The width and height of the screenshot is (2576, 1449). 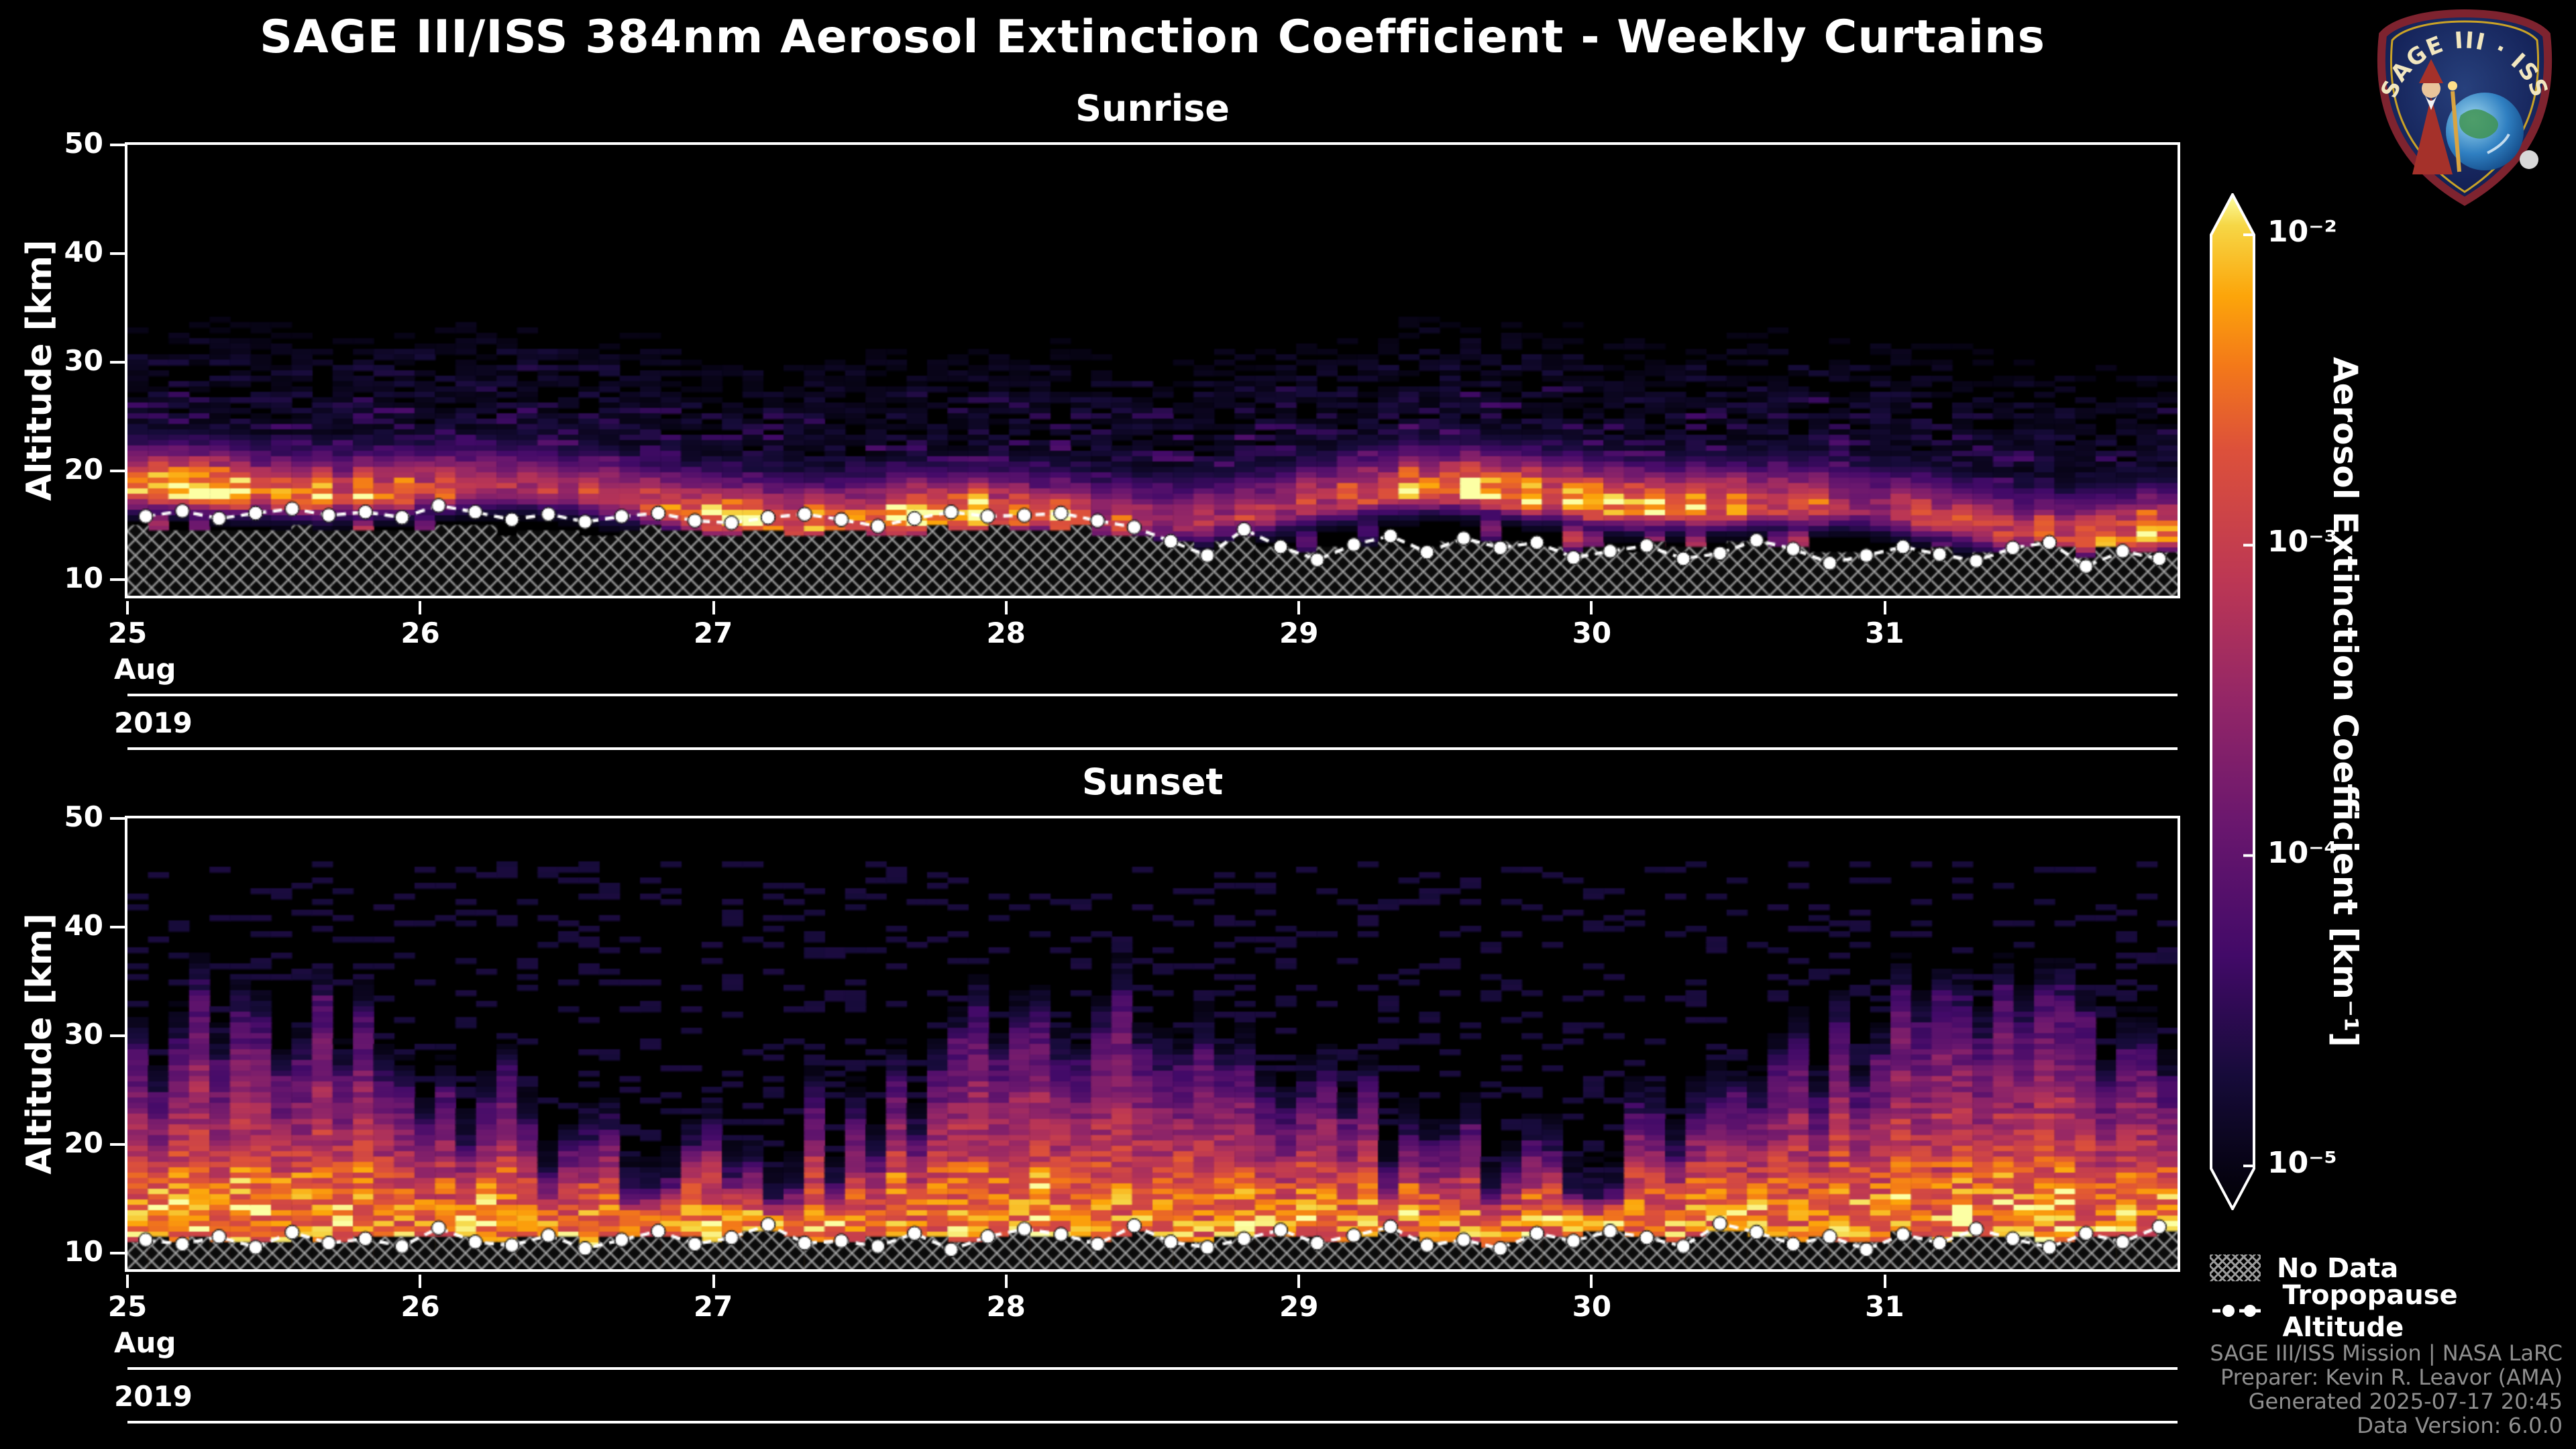 I want to click on sunset-month-axis-line, so click(x=1152, y=1368).